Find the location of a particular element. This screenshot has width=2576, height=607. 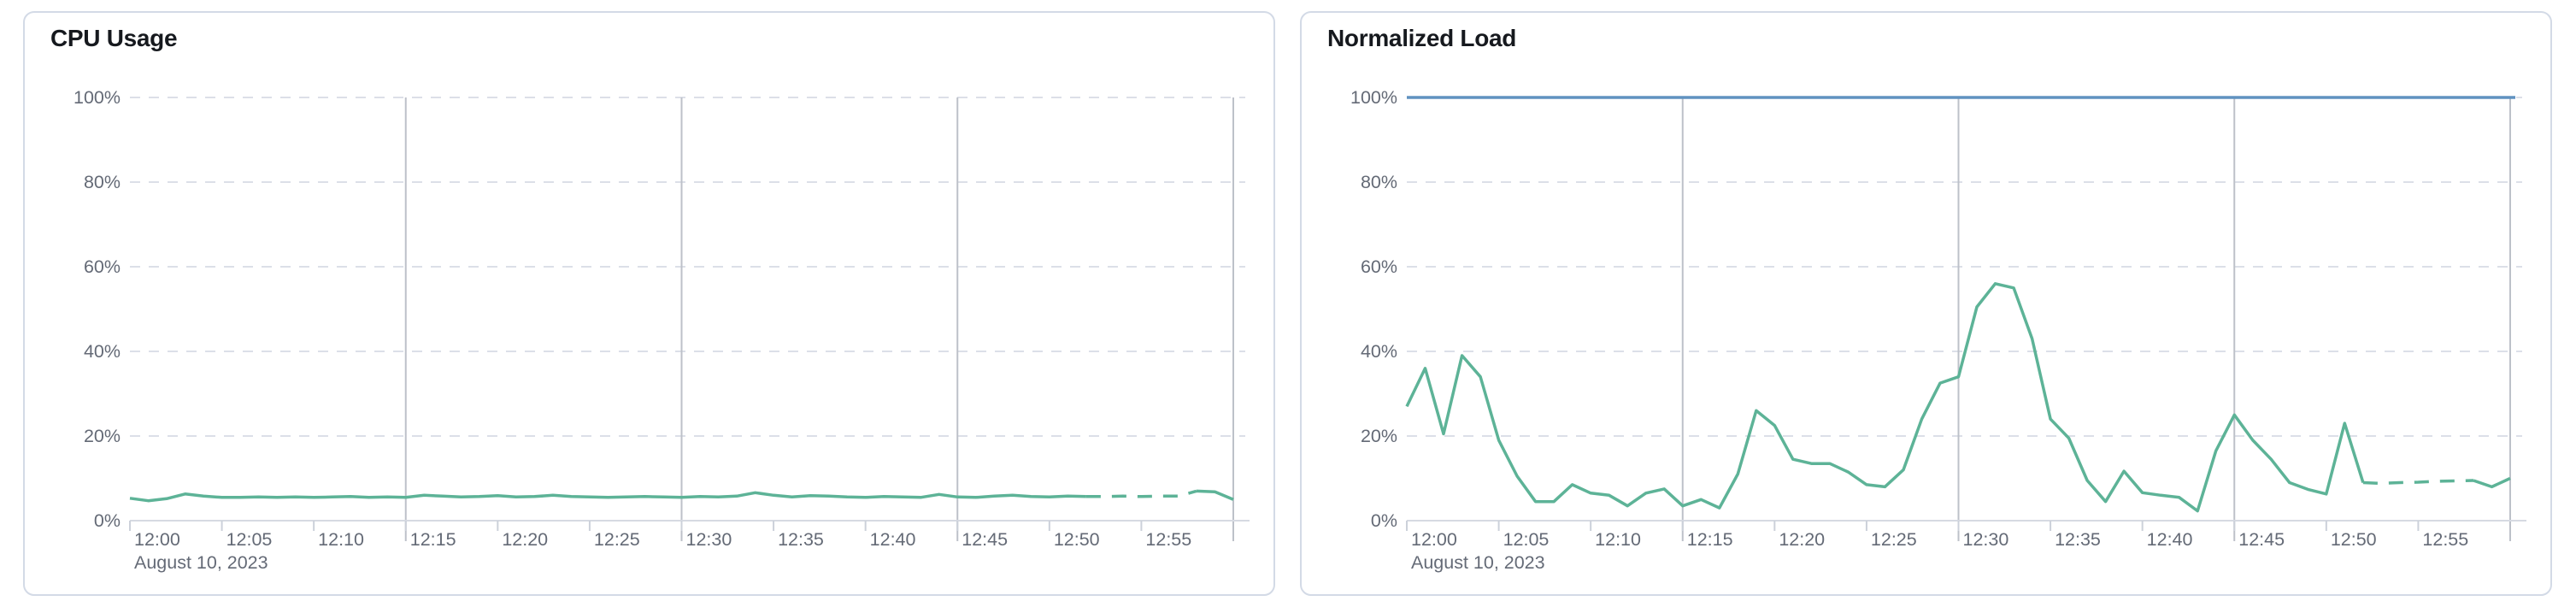

series-lines is located at coordinates (681, 496).